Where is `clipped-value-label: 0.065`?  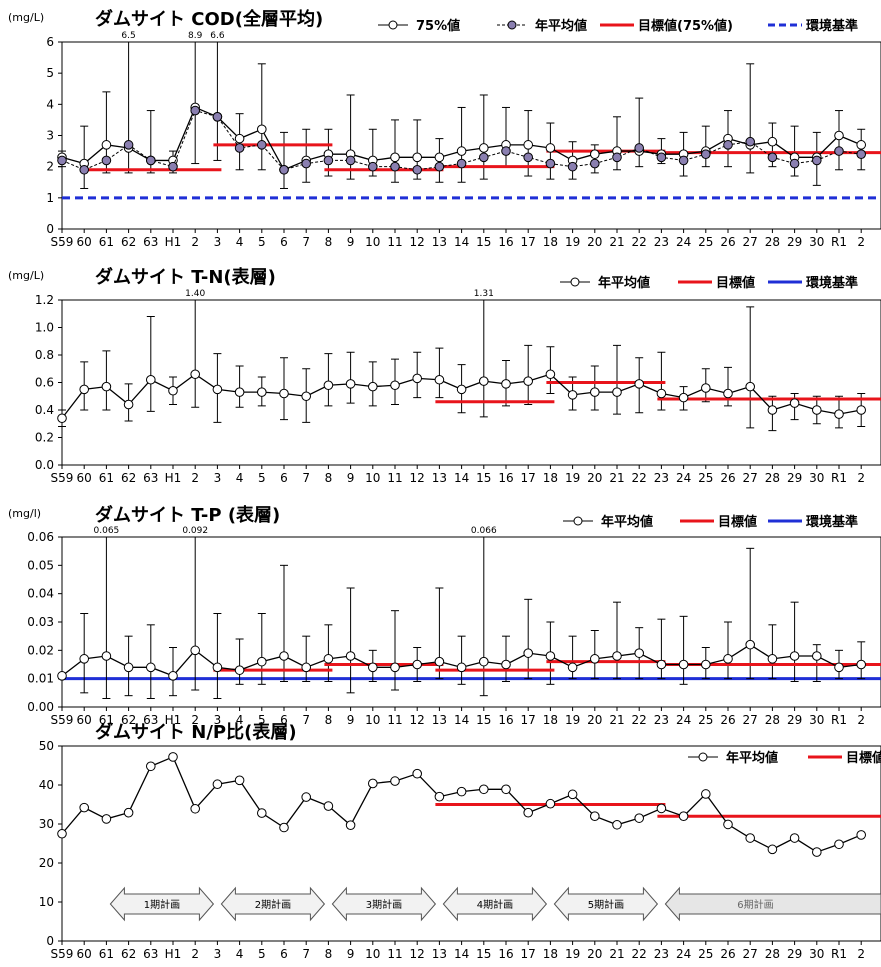
clipped-value-label: 0.065 is located at coordinates (107, 531).